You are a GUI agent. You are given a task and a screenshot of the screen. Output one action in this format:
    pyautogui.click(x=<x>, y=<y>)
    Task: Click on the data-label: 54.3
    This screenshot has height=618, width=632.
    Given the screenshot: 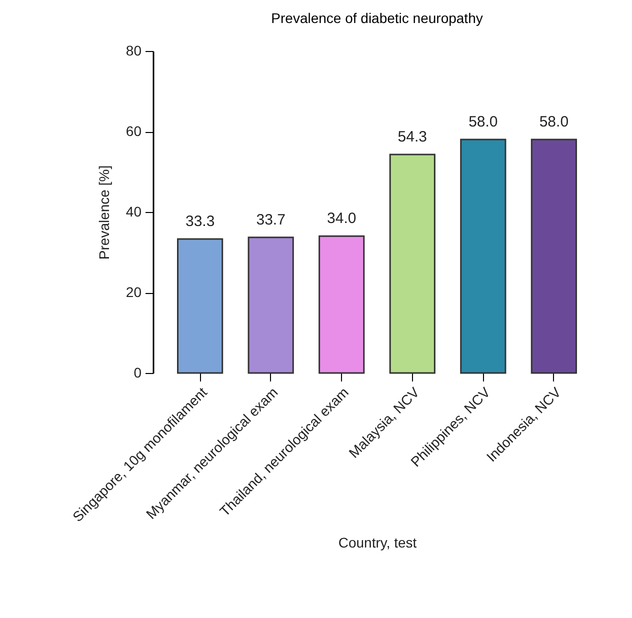 What is the action you would take?
    pyautogui.click(x=412, y=137)
    